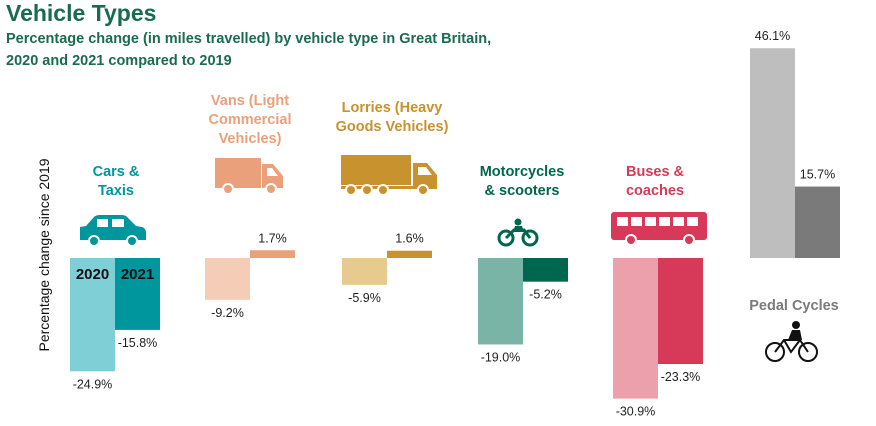 Image resolution: width=876 pixels, height=426 pixels. I want to click on lorry-bar-2021, so click(409, 254).